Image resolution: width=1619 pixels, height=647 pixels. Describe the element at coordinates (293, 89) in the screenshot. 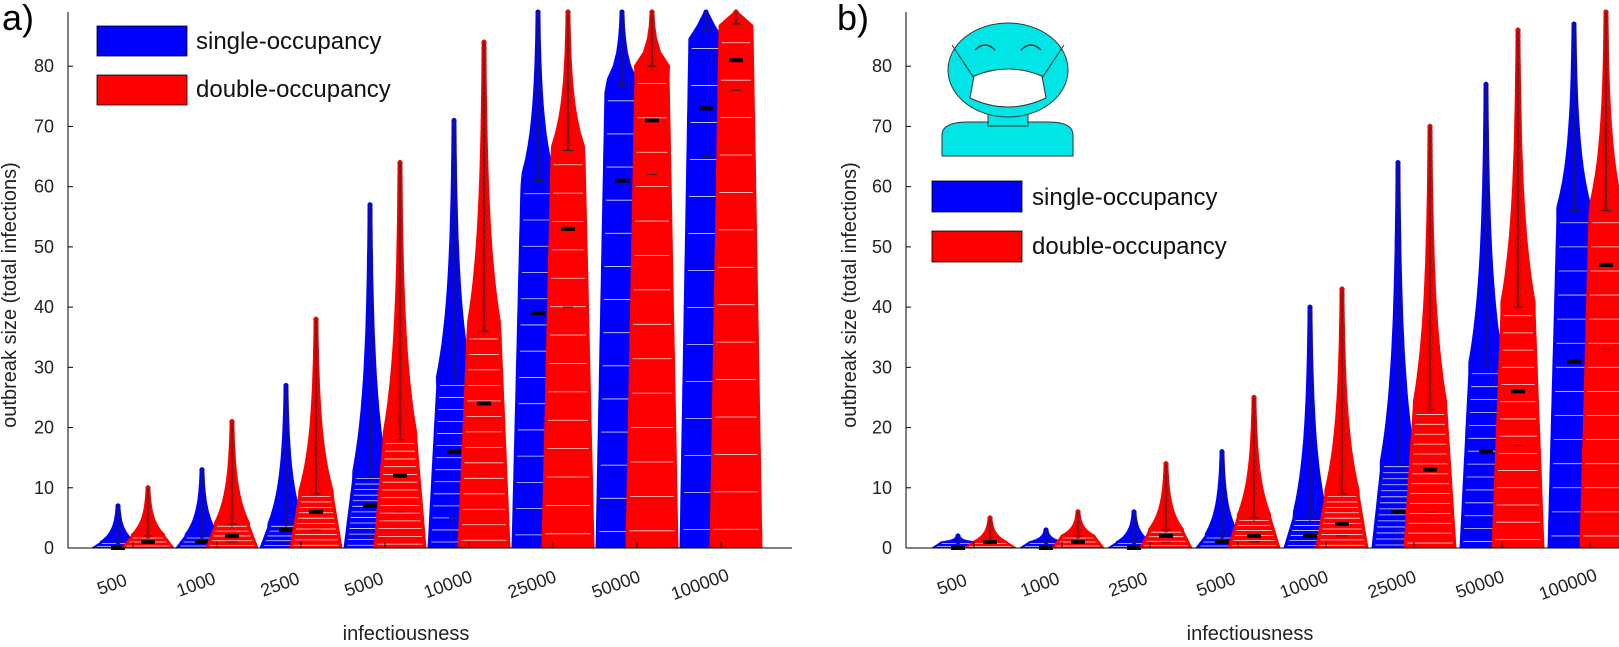

I see `legend-label-double-a: double-occupancy` at that location.